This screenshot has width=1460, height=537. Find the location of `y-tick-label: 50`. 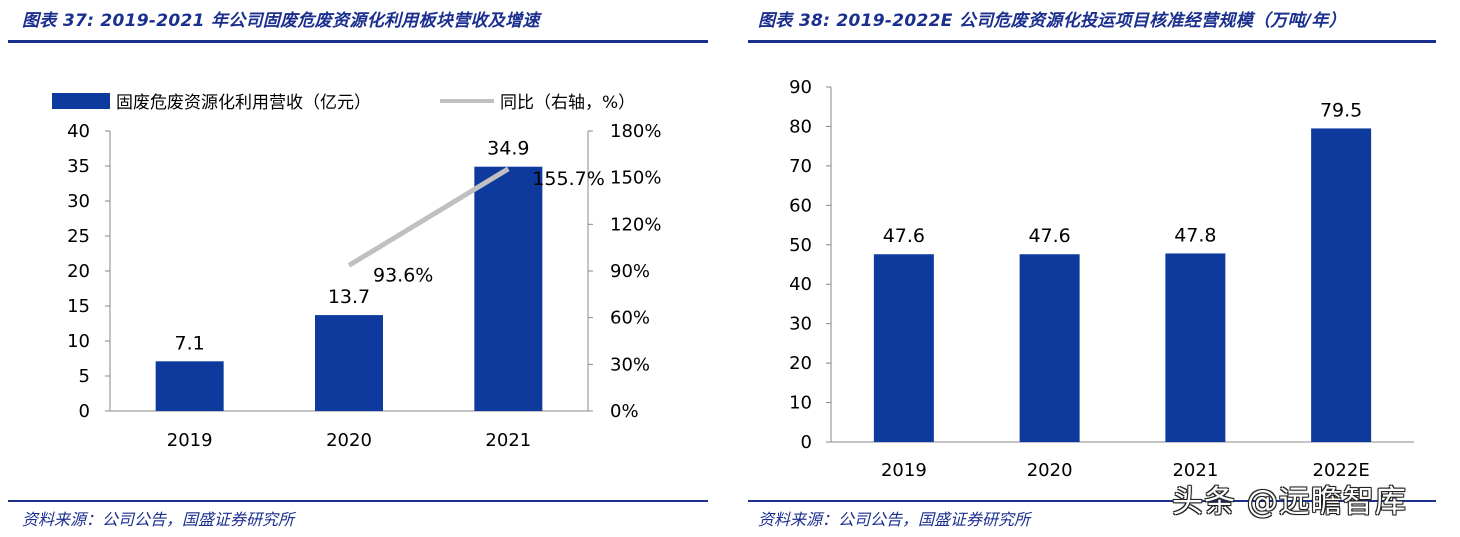

y-tick-label: 50 is located at coordinates (800, 245).